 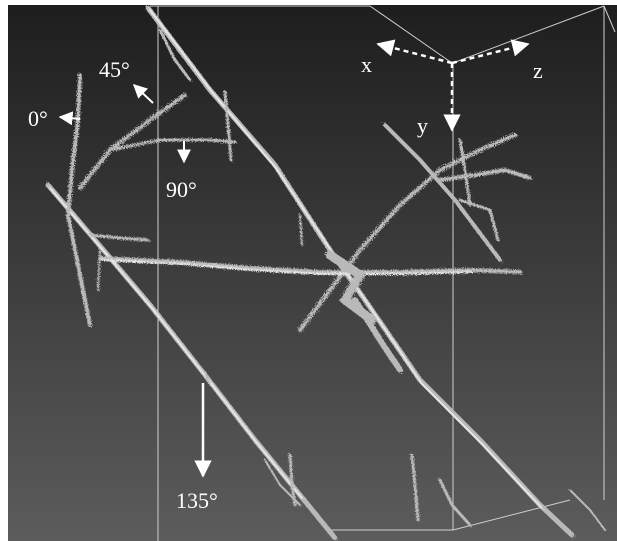 What do you see at coordinates (422, 125) in the screenshot?
I see `y-axis-label: y` at bounding box center [422, 125].